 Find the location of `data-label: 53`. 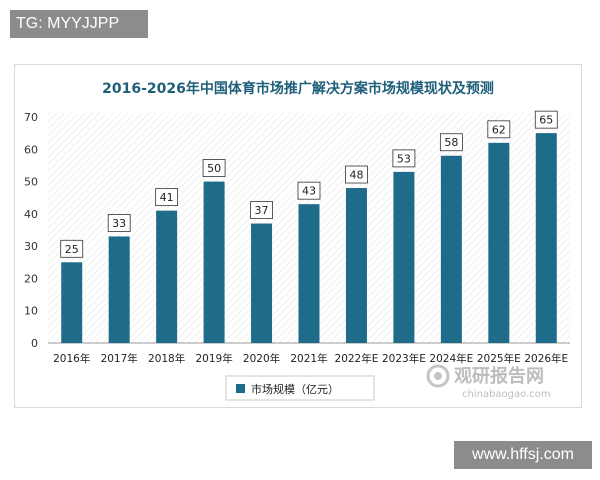

data-label: 53 is located at coordinates (404, 158).